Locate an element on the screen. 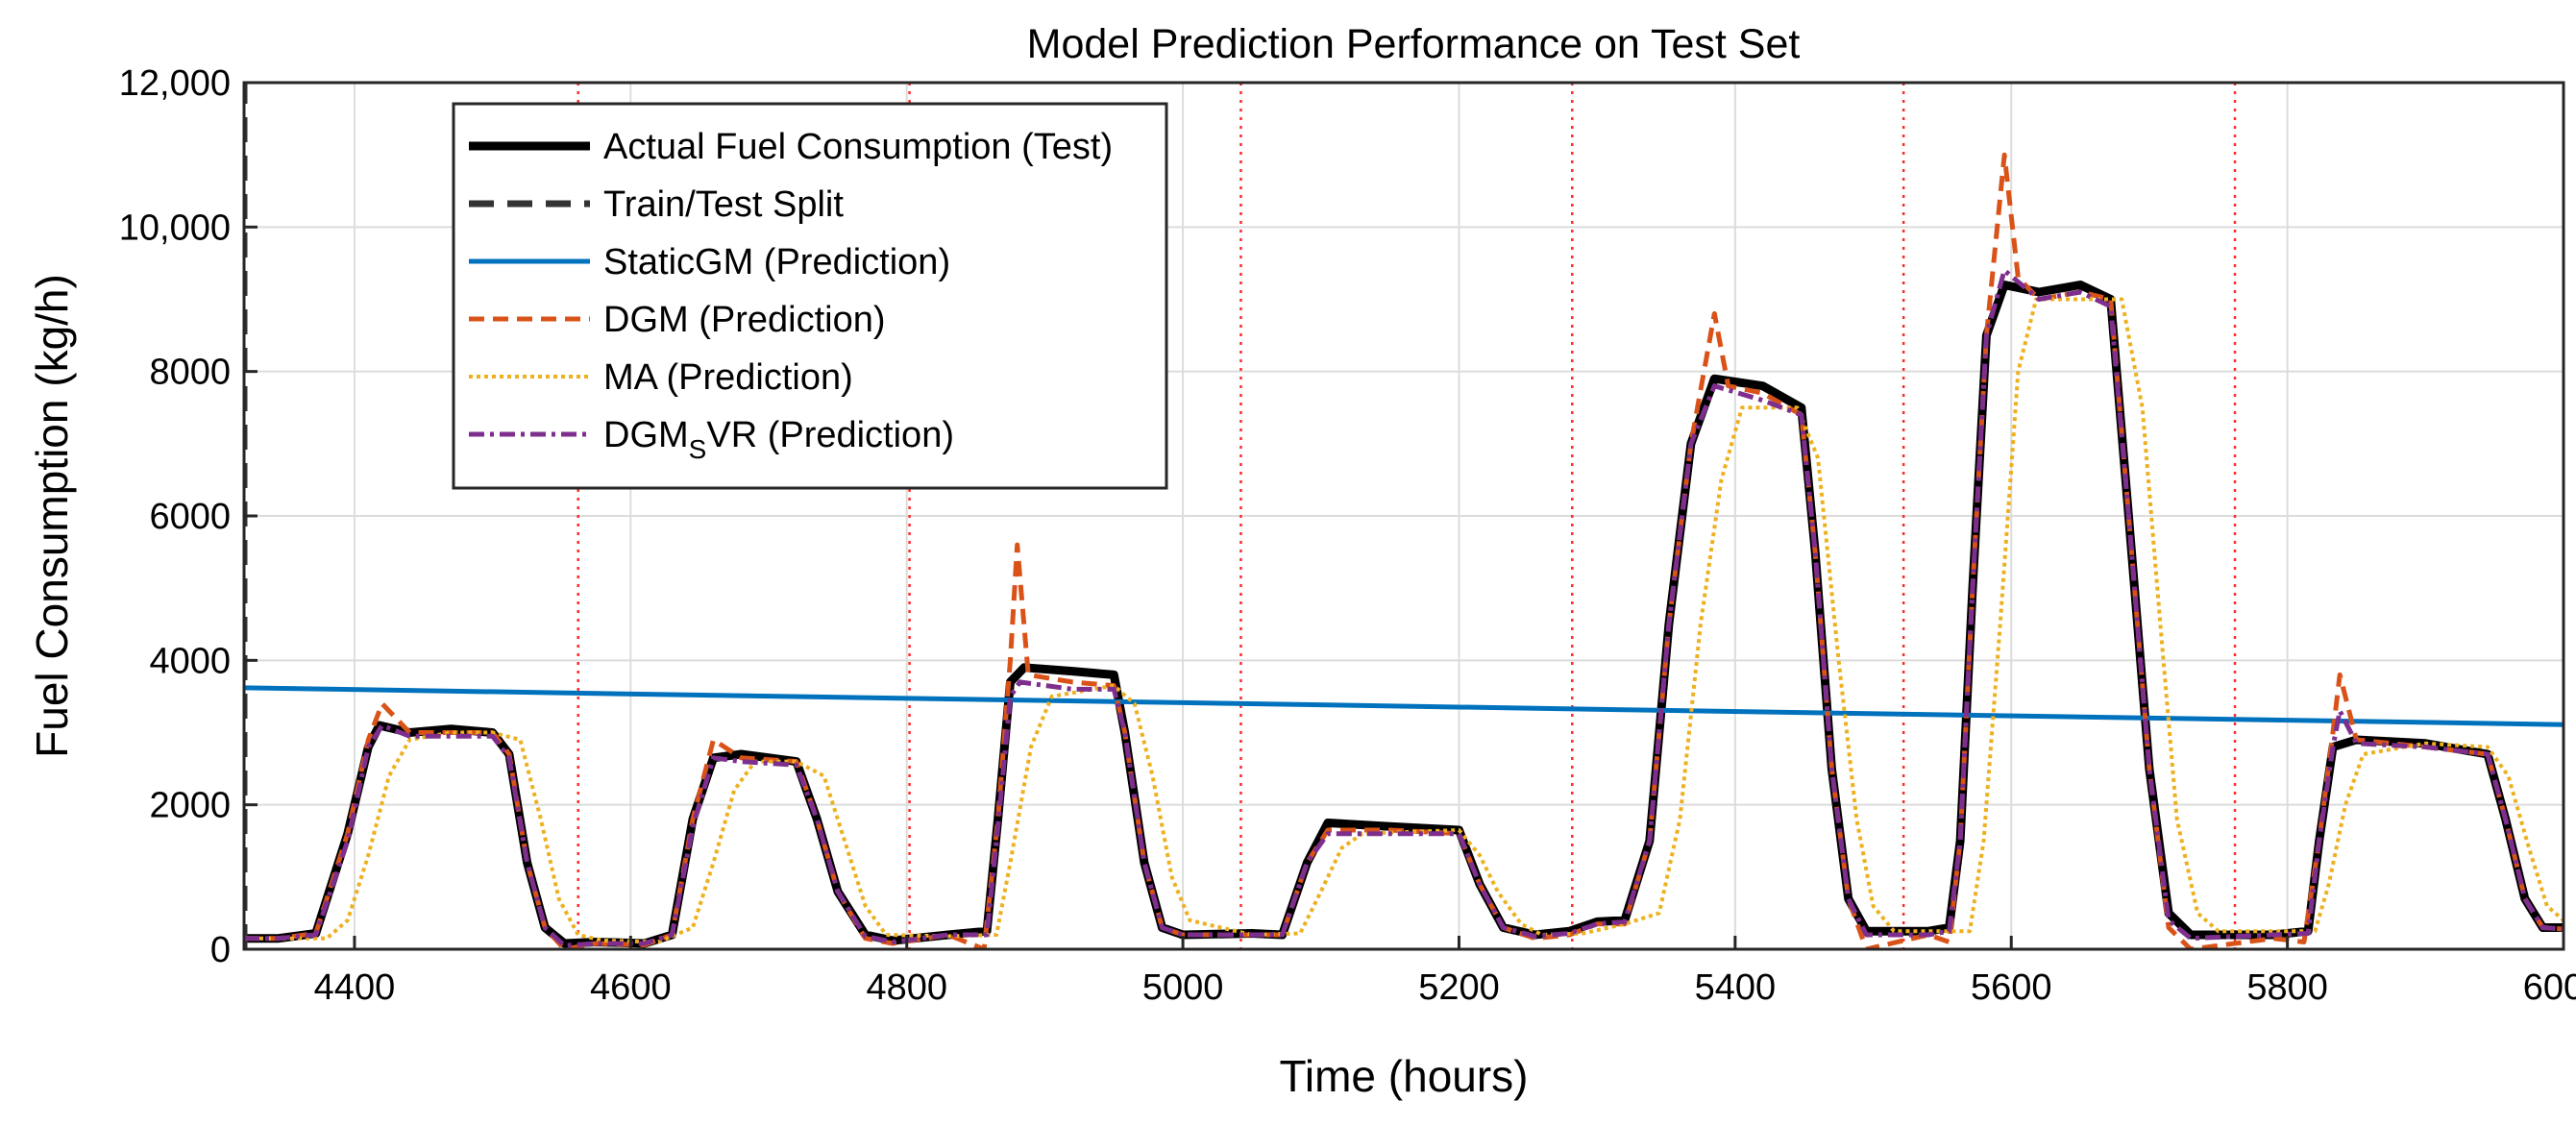  x-tick-label-6: 5600 is located at coordinates (2011, 988).